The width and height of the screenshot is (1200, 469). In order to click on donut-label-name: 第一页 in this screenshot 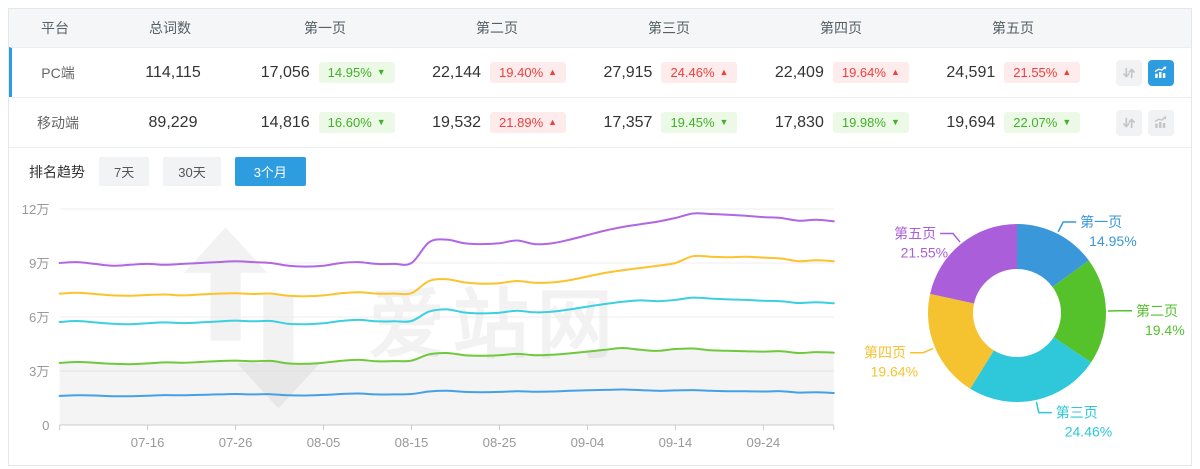, I will do `click(1101, 222)`.